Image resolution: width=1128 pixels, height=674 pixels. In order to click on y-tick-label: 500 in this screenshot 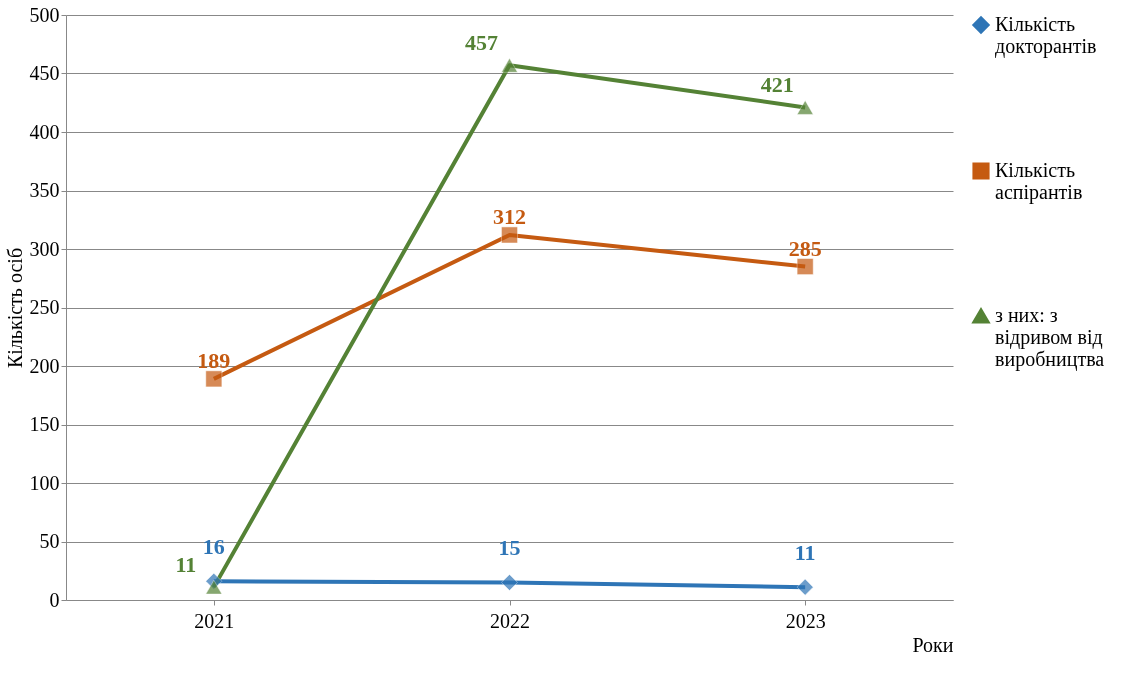, I will do `click(44, 14)`.